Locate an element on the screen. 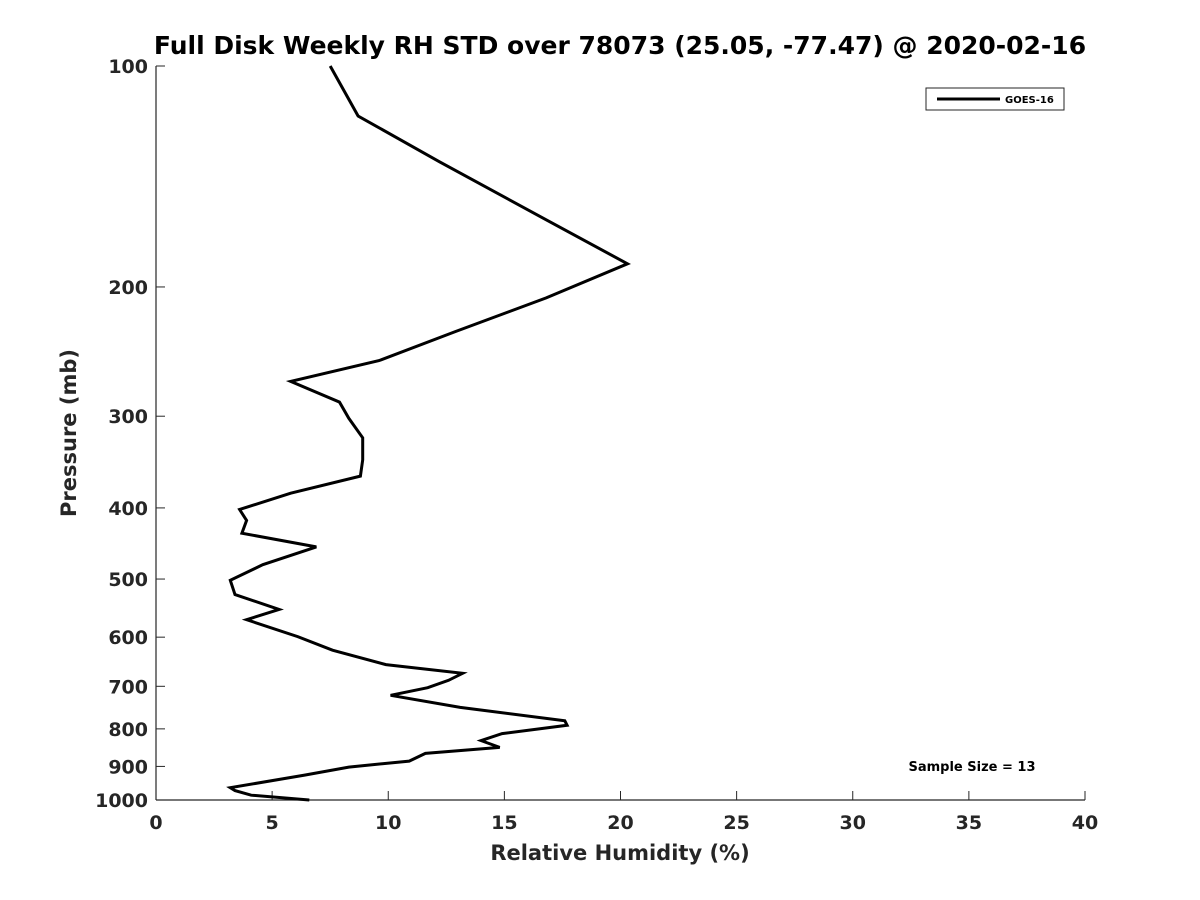 This screenshot has height=900, width=1200. x-tick-label: 40 is located at coordinates (1085, 823).